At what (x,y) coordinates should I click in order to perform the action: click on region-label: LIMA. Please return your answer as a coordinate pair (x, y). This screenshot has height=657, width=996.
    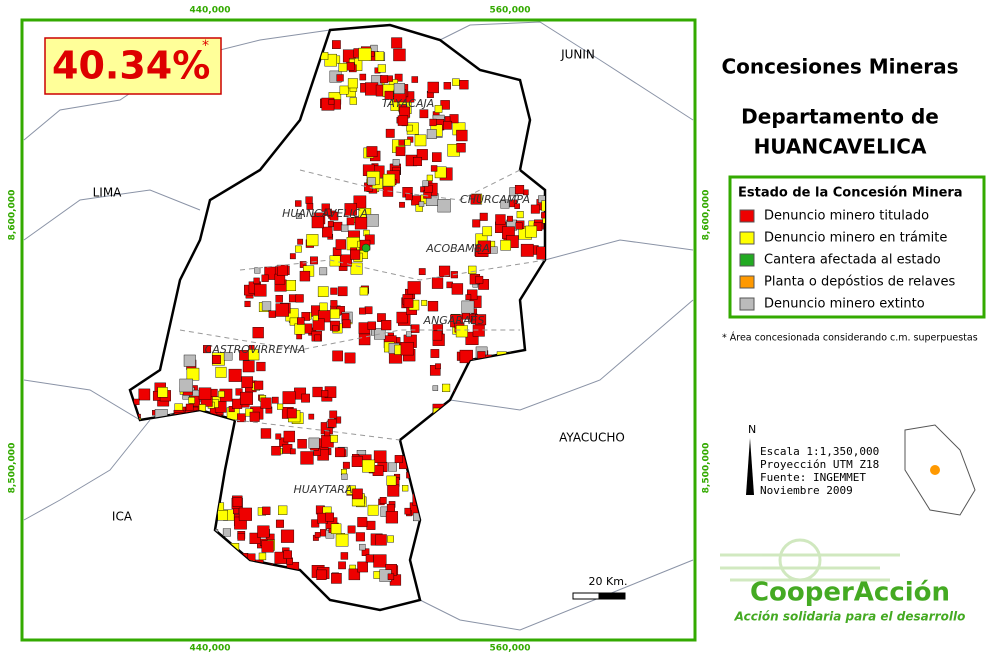
    Looking at the image, I should click on (108, 193).